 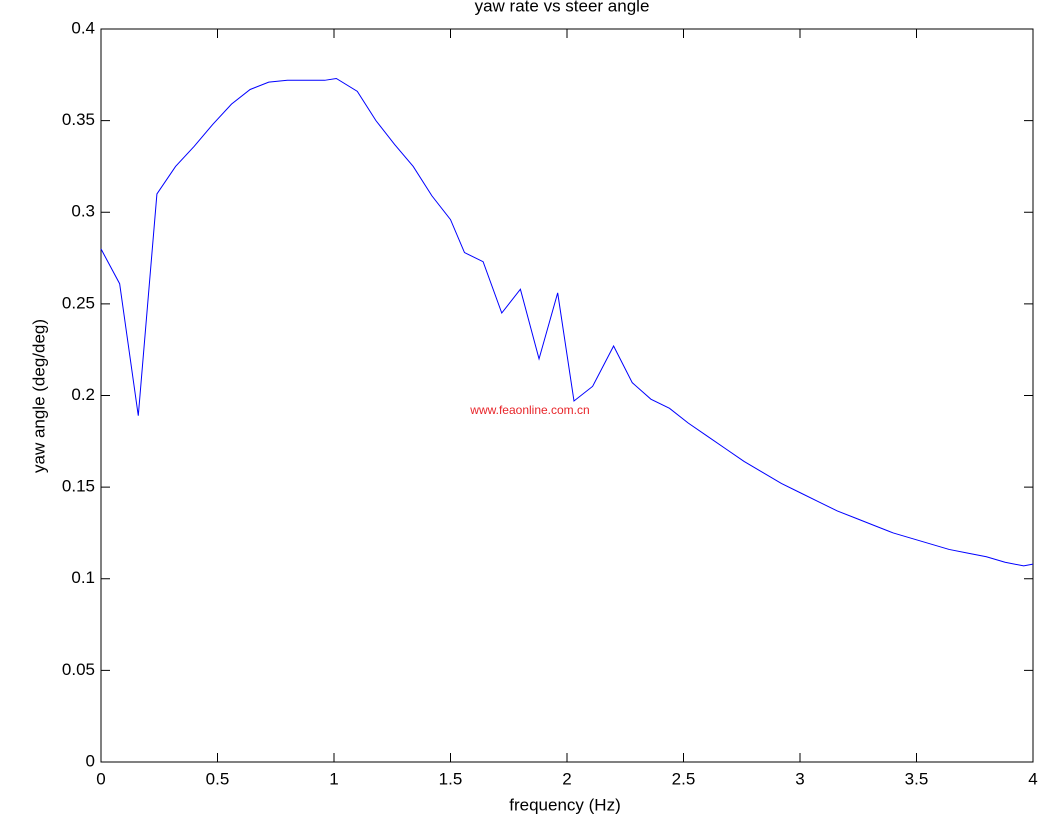 What do you see at coordinates (564, 804) in the screenshot?
I see `x-axis-label: frequency (Hz)` at bounding box center [564, 804].